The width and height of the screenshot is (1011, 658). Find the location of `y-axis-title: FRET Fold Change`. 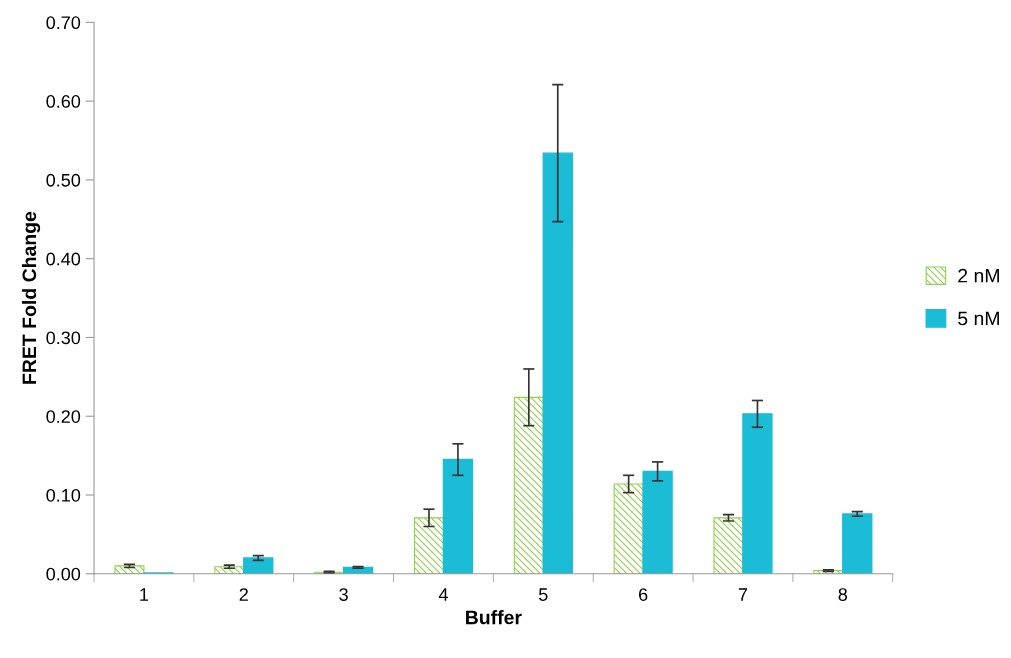

y-axis-title: FRET Fold Change is located at coordinates (31, 297).